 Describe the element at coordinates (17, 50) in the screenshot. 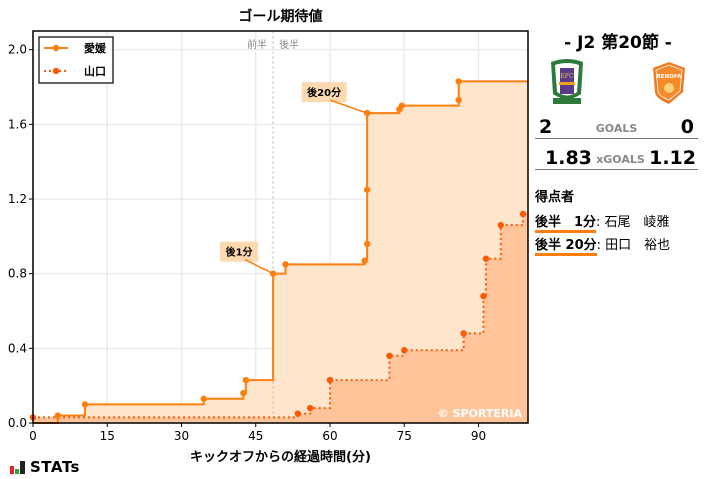

I see `y-tick-label: 2.0` at that location.